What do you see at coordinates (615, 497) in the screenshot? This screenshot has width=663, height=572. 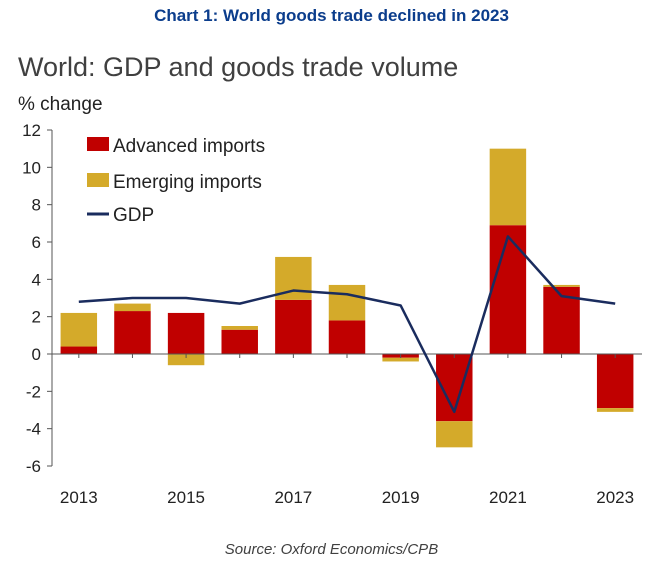 I see `x-tick-label-2023: 2023` at bounding box center [615, 497].